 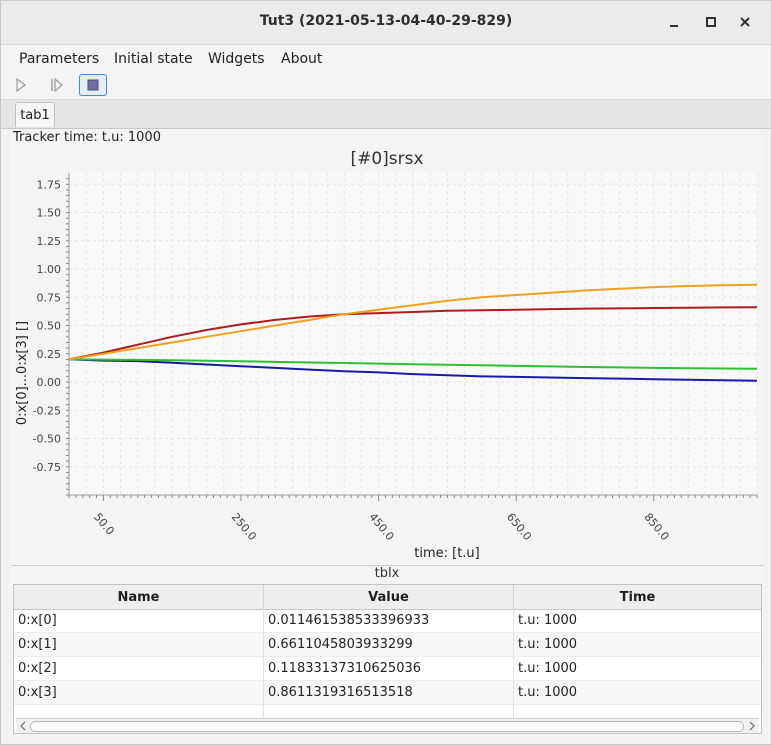 What do you see at coordinates (386, 86) in the screenshot?
I see `toolbar` at bounding box center [386, 86].